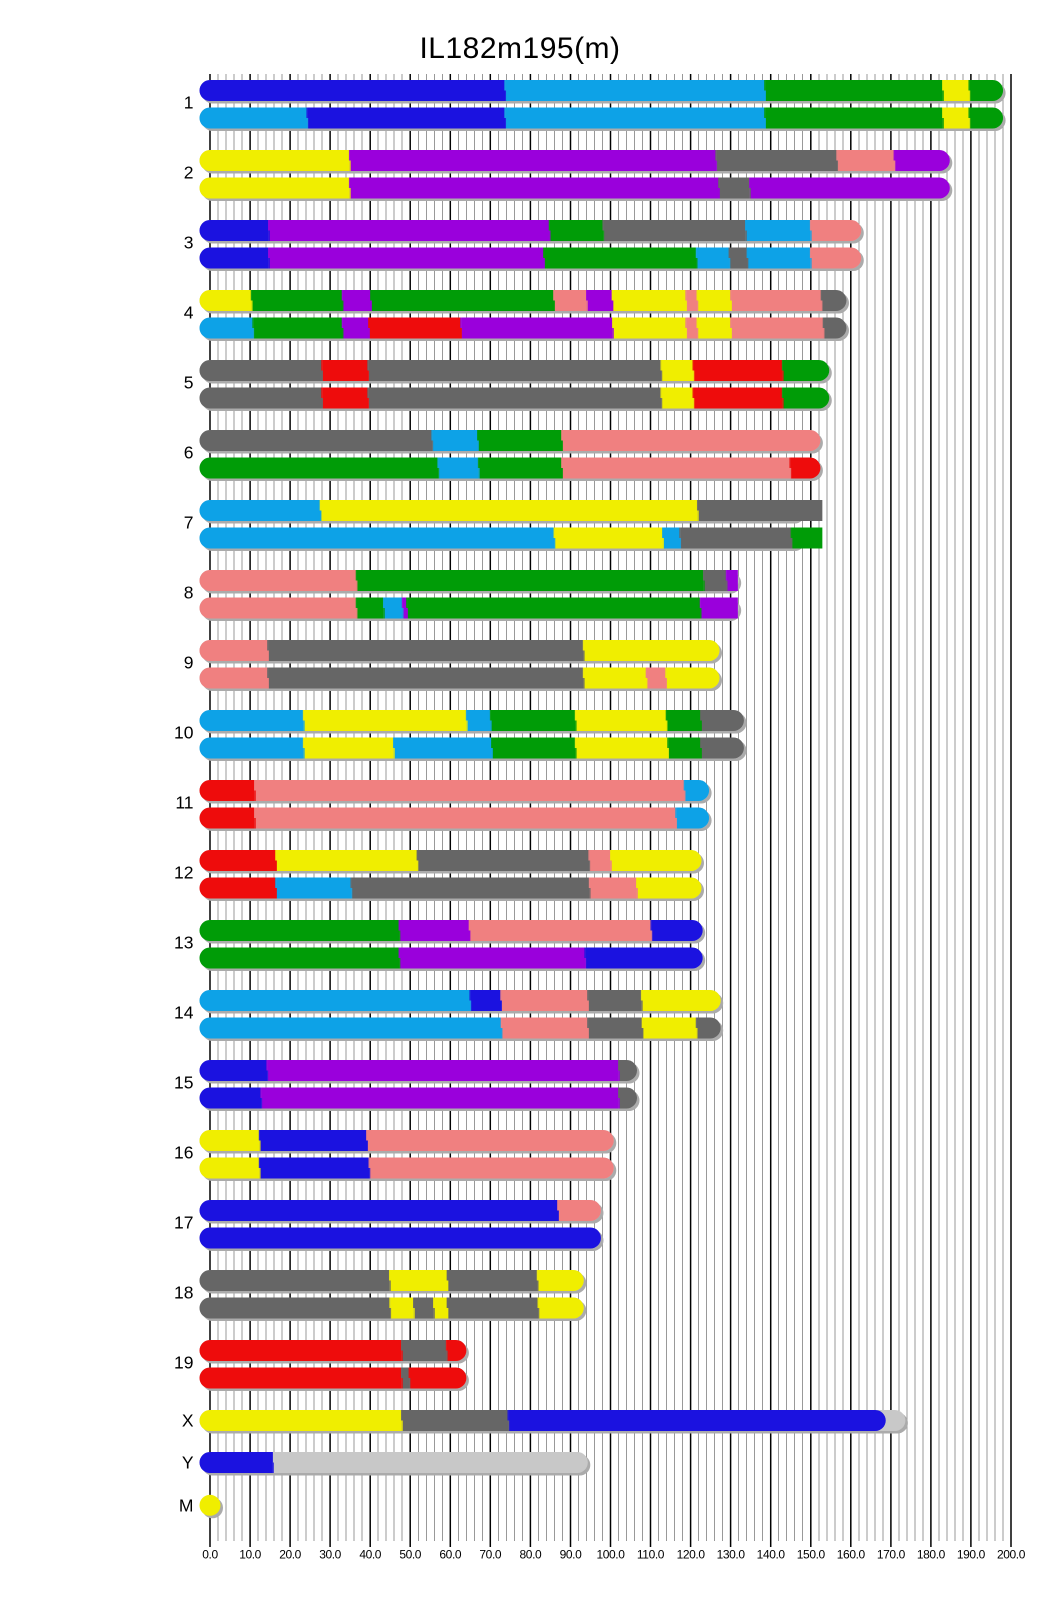  Describe the element at coordinates (186, 1505) in the screenshot. I see `svg-text: M` at that location.